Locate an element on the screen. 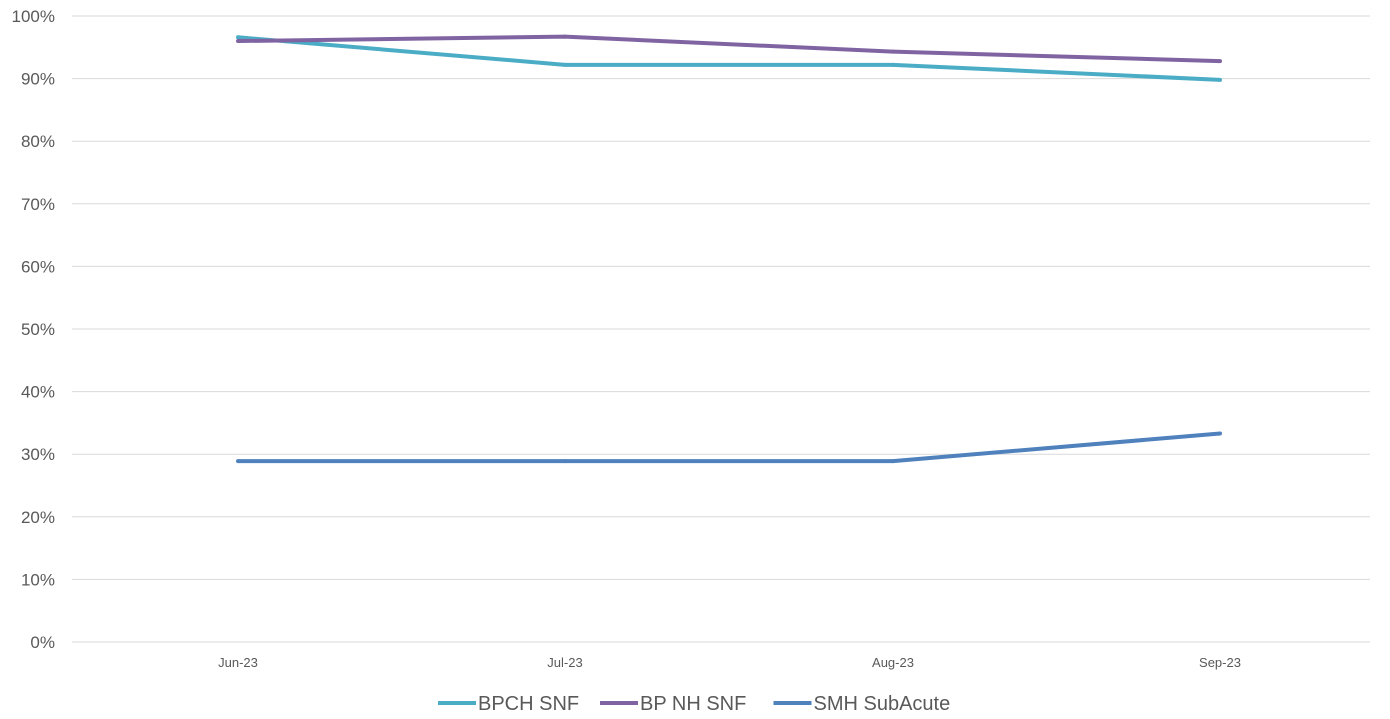 This screenshot has height=719, width=1390. y-tick-label: 10% is located at coordinates (38, 579).